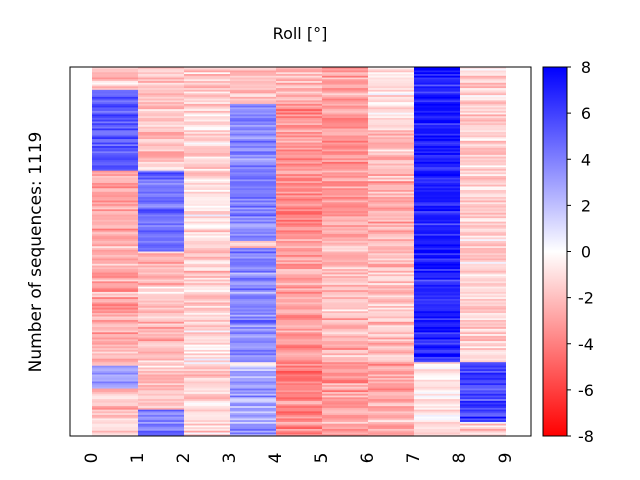  What do you see at coordinates (36, 252) in the screenshot?
I see `y-axis-label: Number of sequences: 1119` at bounding box center [36, 252].